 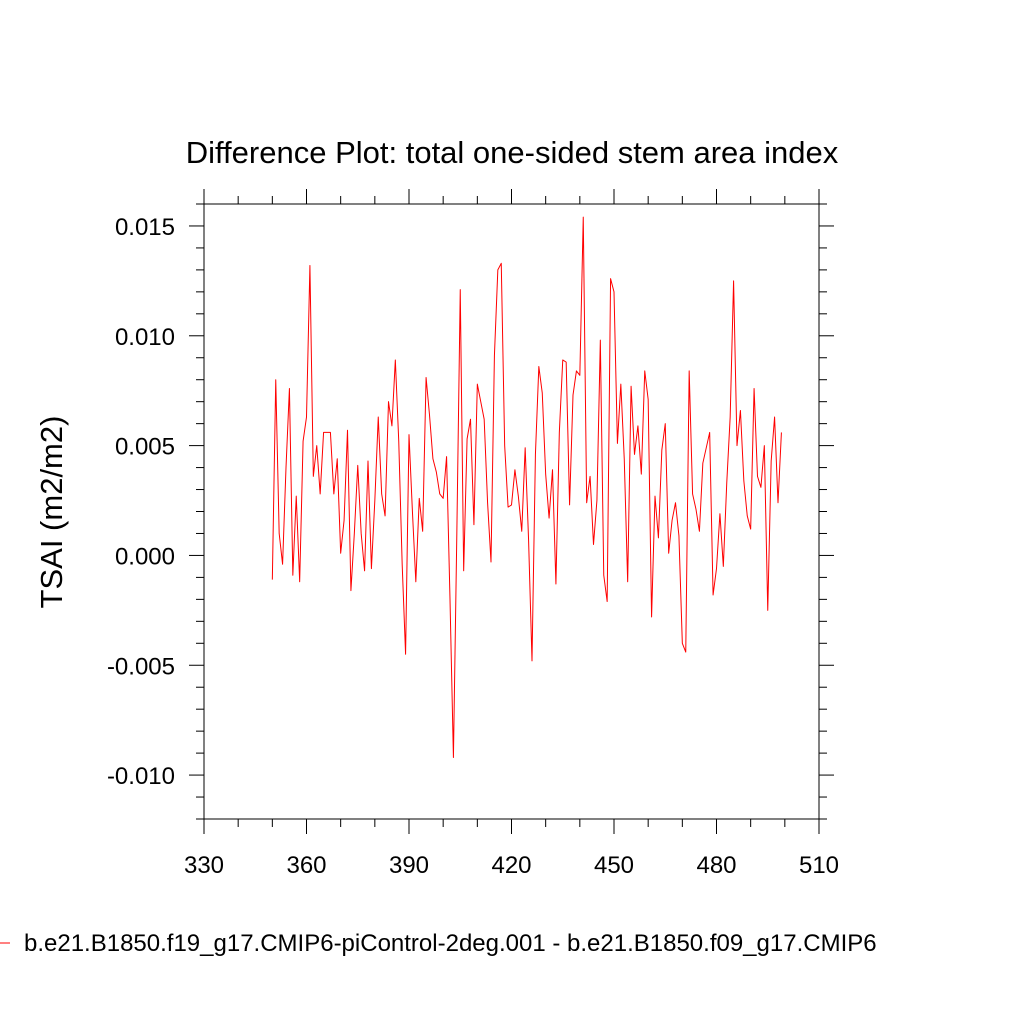 I want to click on y-tick-label: -0.010, so click(x=141, y=776).